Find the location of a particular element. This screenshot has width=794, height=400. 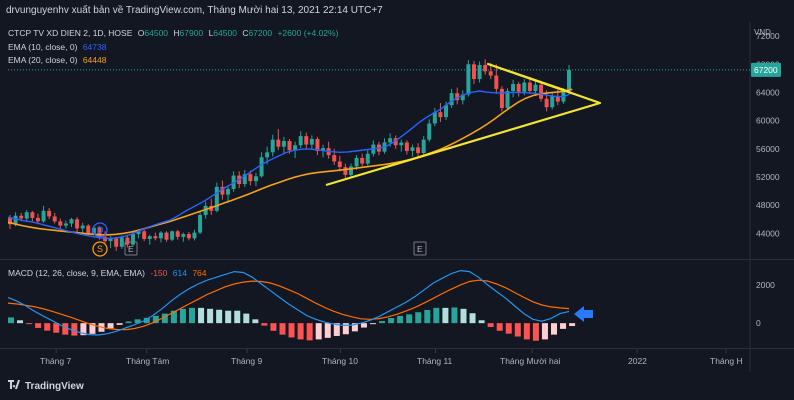

open-value: 64500 is located at coordinates (156, 33).